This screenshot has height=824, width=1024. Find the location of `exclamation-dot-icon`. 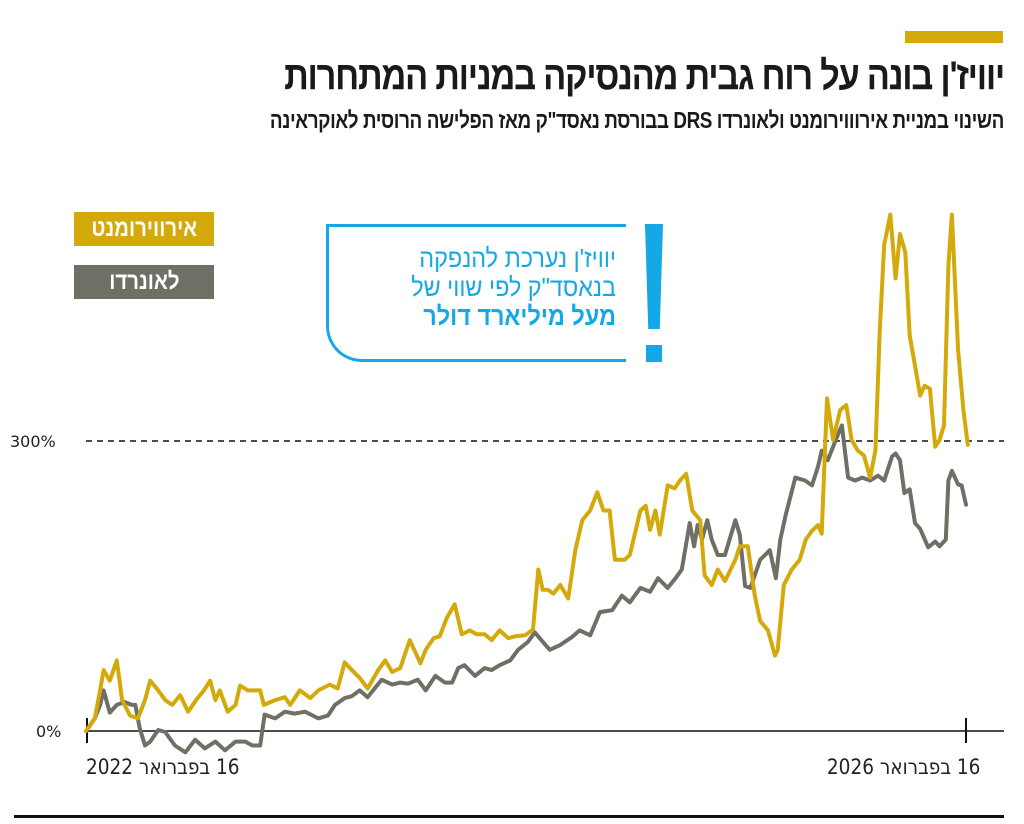

exclamation-dot-icon is located at coordinates (654, 353).